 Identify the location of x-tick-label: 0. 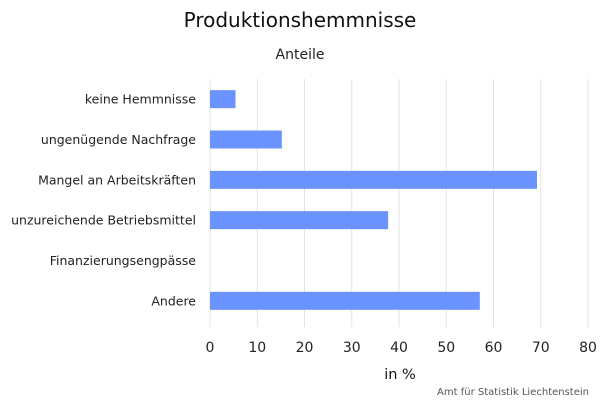
(210, 348).